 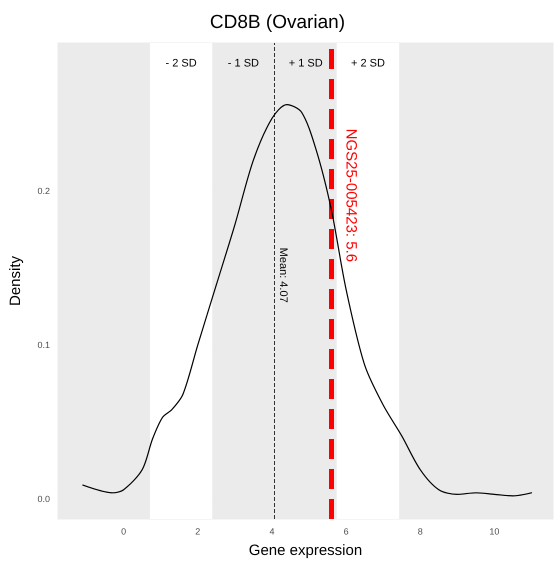 What do you see at coordinates (15, 281) in the screenshot?
I see `y-axis-title: Density` at bounding box center [15, 281].